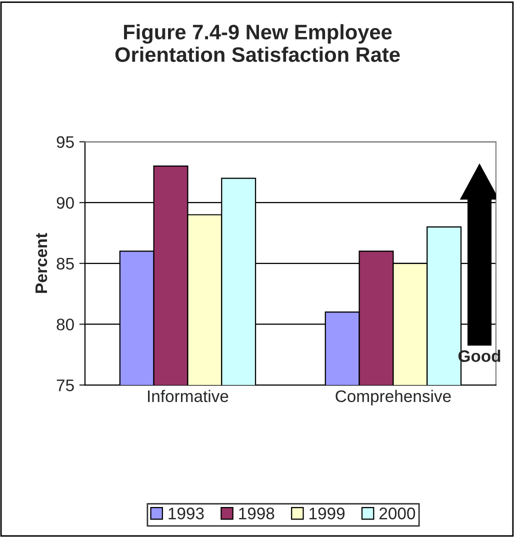  I want to click on legend-label: 1993, so click(186, 514).